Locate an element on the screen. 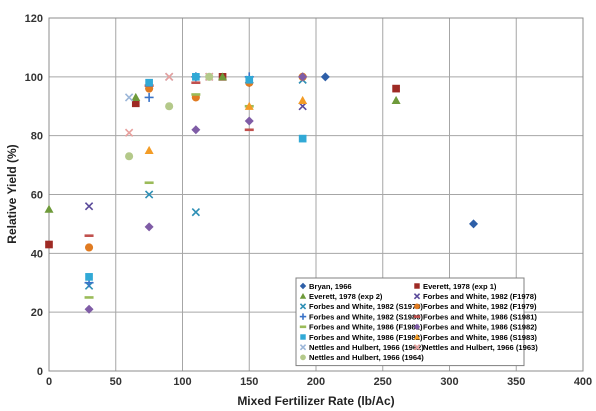 This screenshot has height=411, width=596. x-tick-label-4: 200 is located at coordinates (316, 382).